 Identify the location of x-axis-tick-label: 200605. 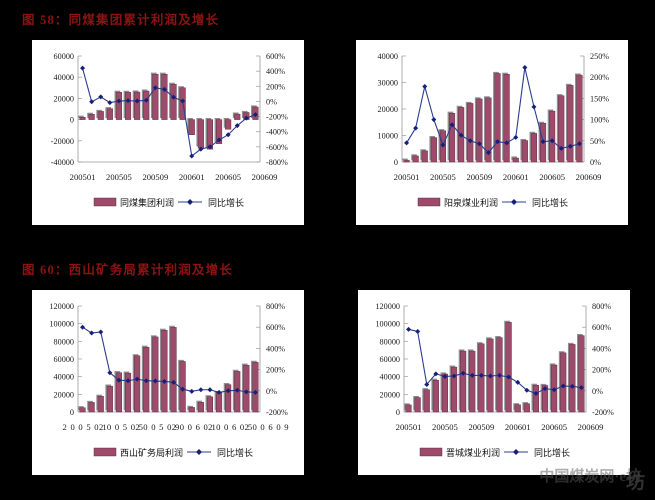
(228, 177).